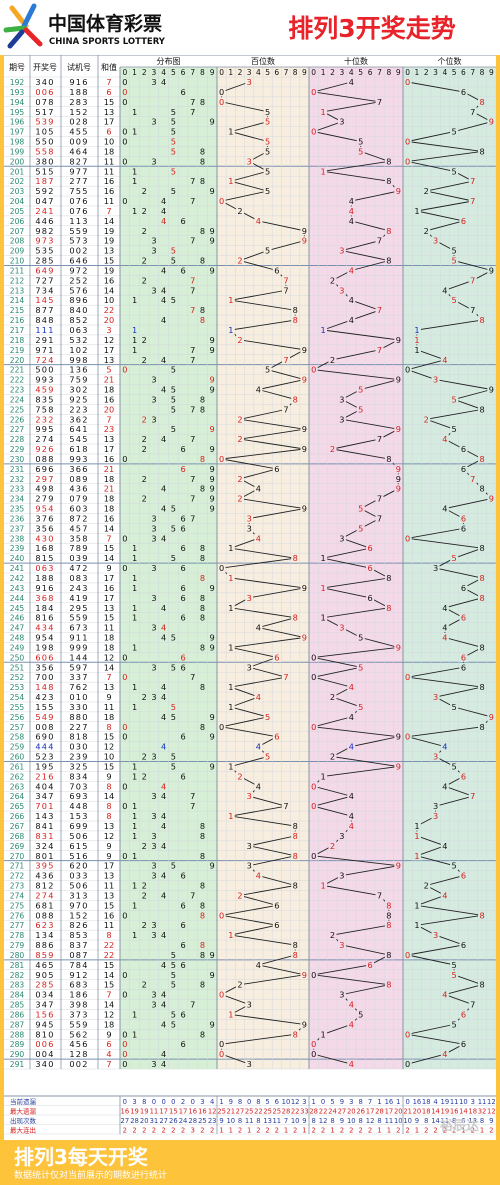 This screenshot has height=1185, width=500. Describe the element at coordinates (44, 657) in the screenshot. I see `draw-number: 606` at that location.